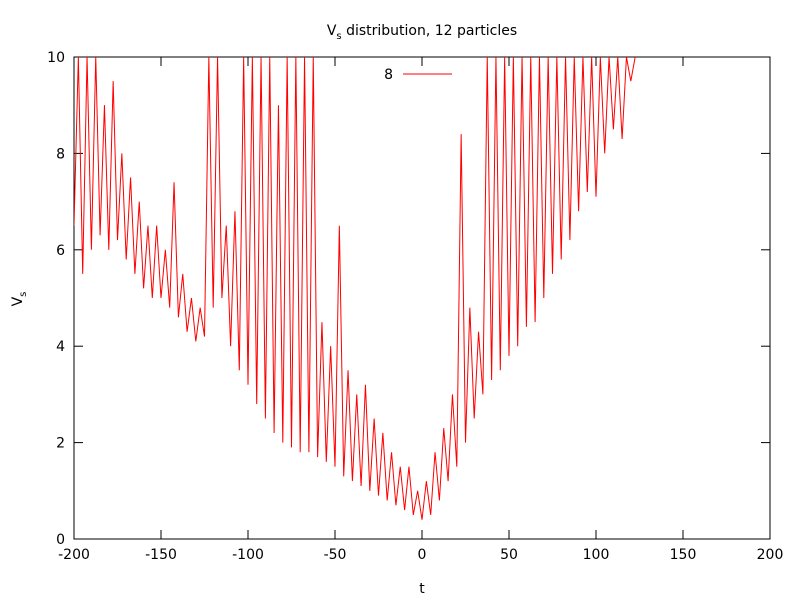 The image size is (800, 604). Describe the element at coordinates (388, 75) in the screenshot. I see `legend-label: 8` at that location.